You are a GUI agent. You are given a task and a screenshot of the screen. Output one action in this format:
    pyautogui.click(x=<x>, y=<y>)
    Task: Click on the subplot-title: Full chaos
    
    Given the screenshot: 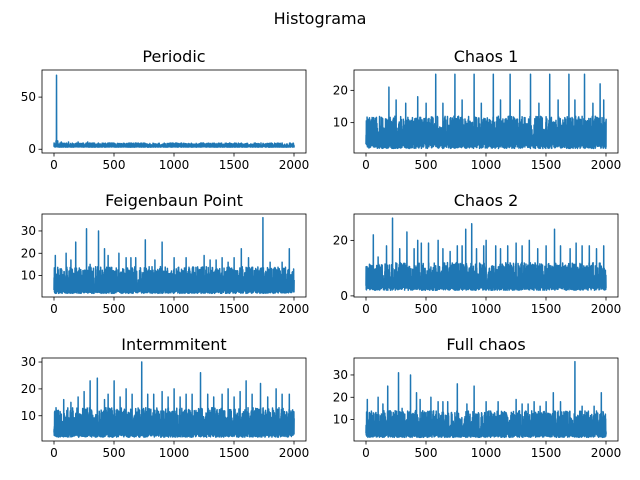 What is the action you would take?
    pyautogui.click(x=485, y=344)
    